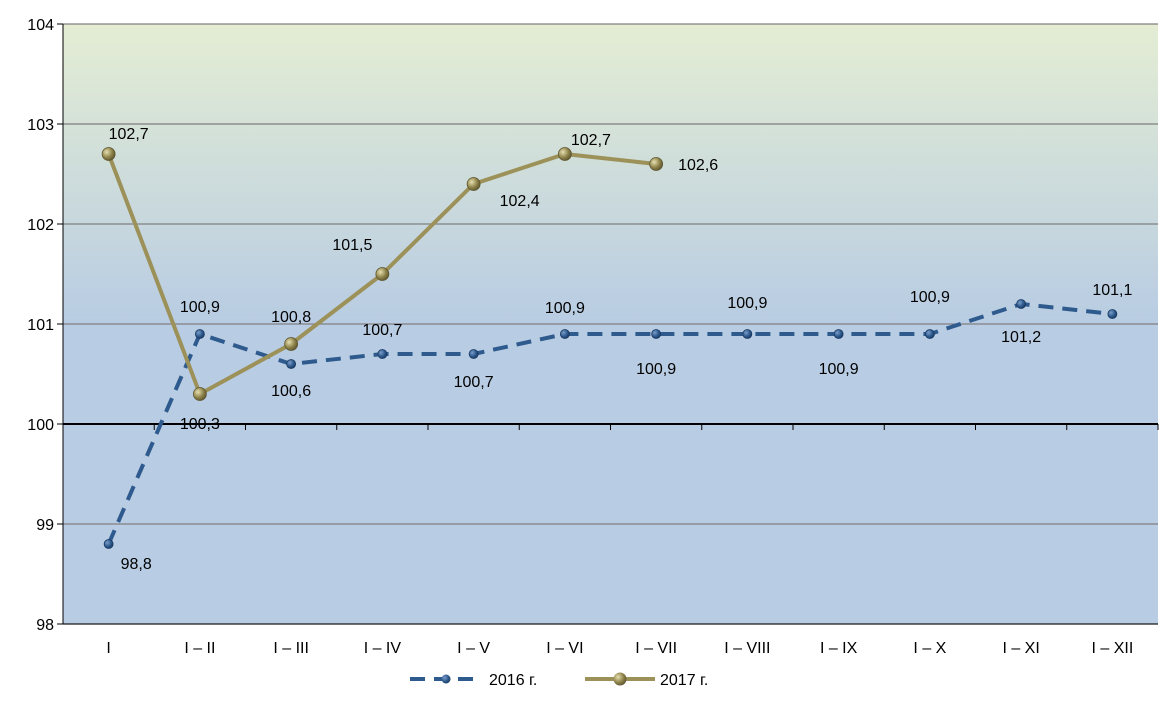  I want to click on x-tick-label: I – XII, so click(1112, 648).